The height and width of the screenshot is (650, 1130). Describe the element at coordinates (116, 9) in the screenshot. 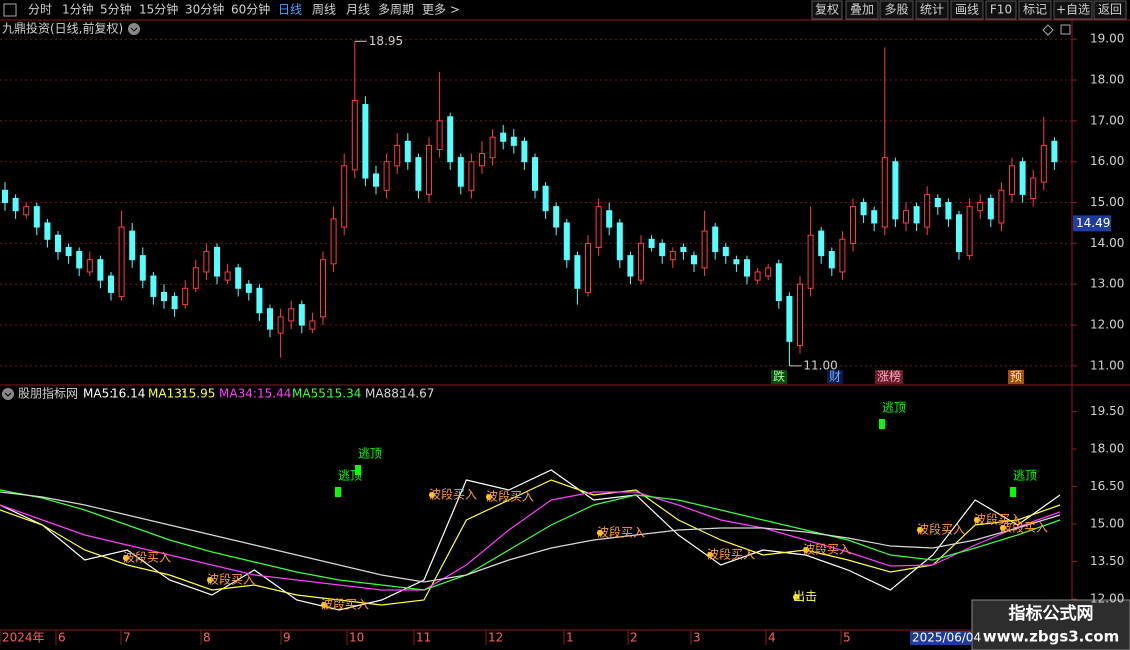

I see `toolbar-item: 5分钟` at that location.